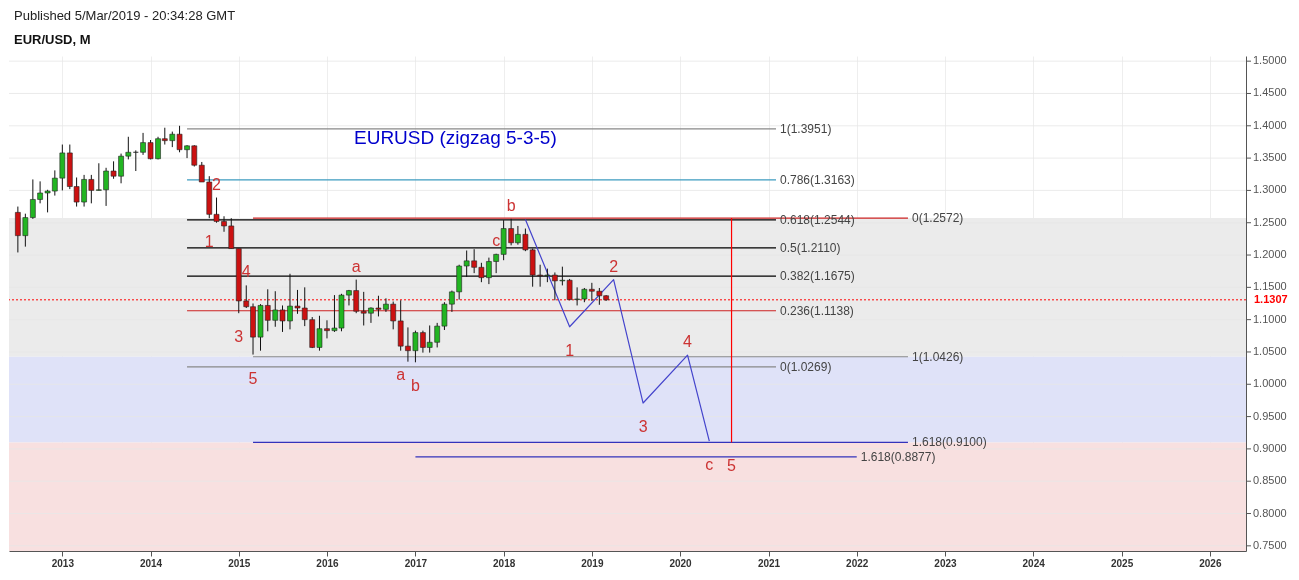 The height and width of the screenshot is (580, 1299). Describe the element at coordinates (1270, 221) in the screenshot. I see `y-tick-label: 1.2500` at that location.